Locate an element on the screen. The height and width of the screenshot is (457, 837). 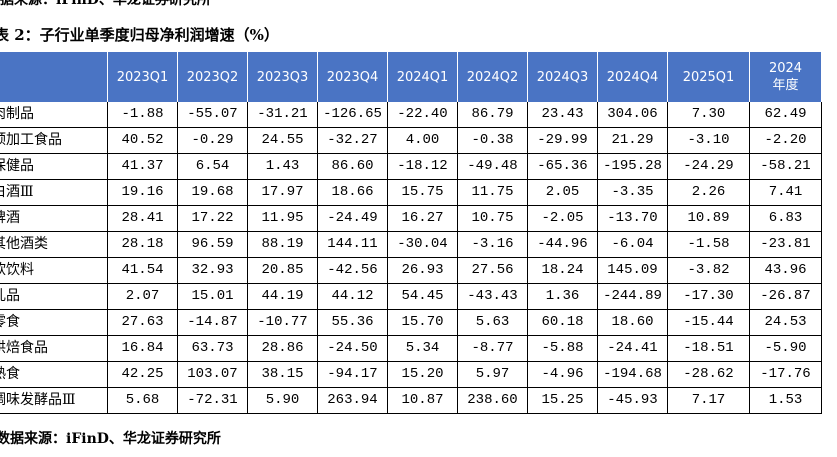
table-cell: 38.15 is located at coordinates (283, 375).